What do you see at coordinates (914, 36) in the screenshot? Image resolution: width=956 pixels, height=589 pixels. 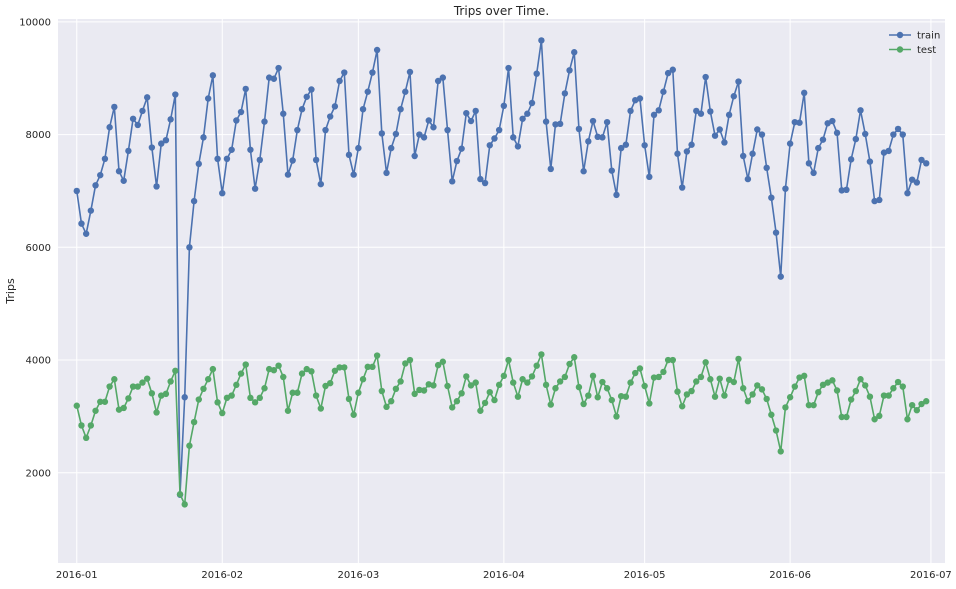 I see `legend-item-train: train` at bounding box center [914, 36].